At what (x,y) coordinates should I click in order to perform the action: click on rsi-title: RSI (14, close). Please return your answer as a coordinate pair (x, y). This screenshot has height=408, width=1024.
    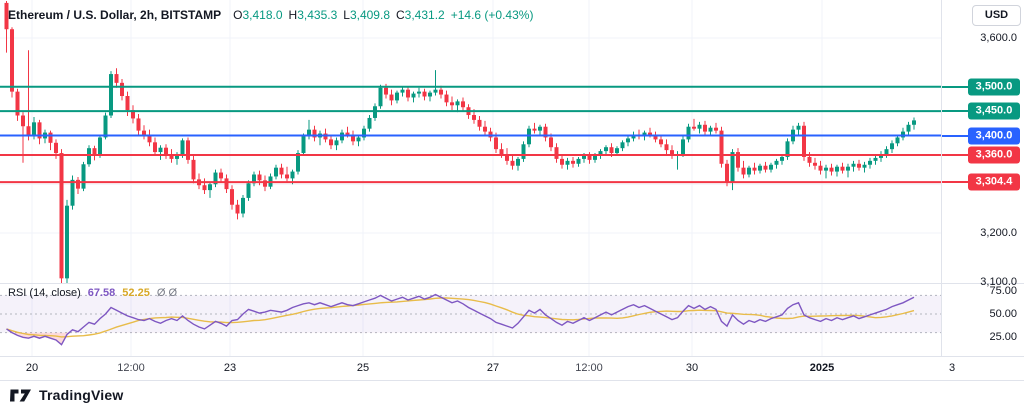
    Looking at the image, I should click on (44, 293).